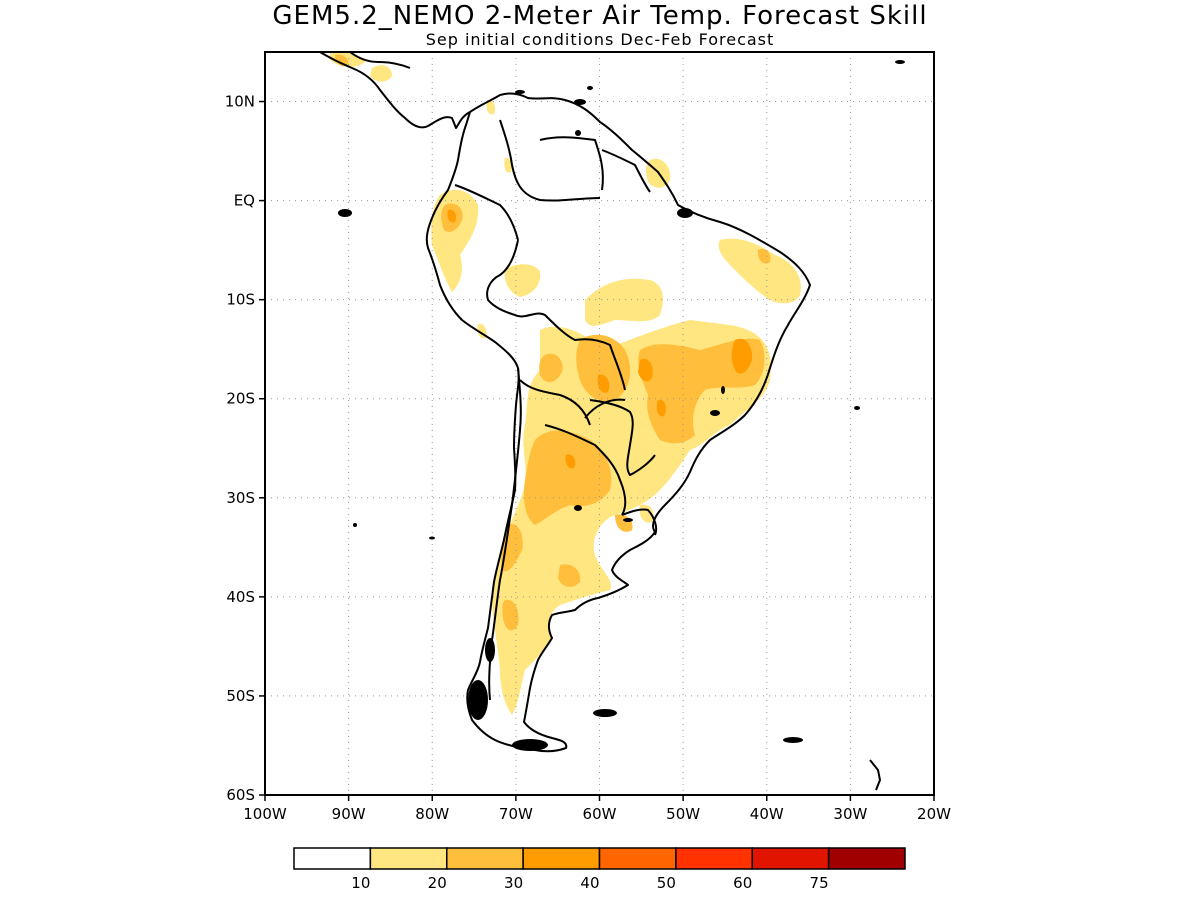  I want to click on lat-tick-label: 30S, so click(240, 498).